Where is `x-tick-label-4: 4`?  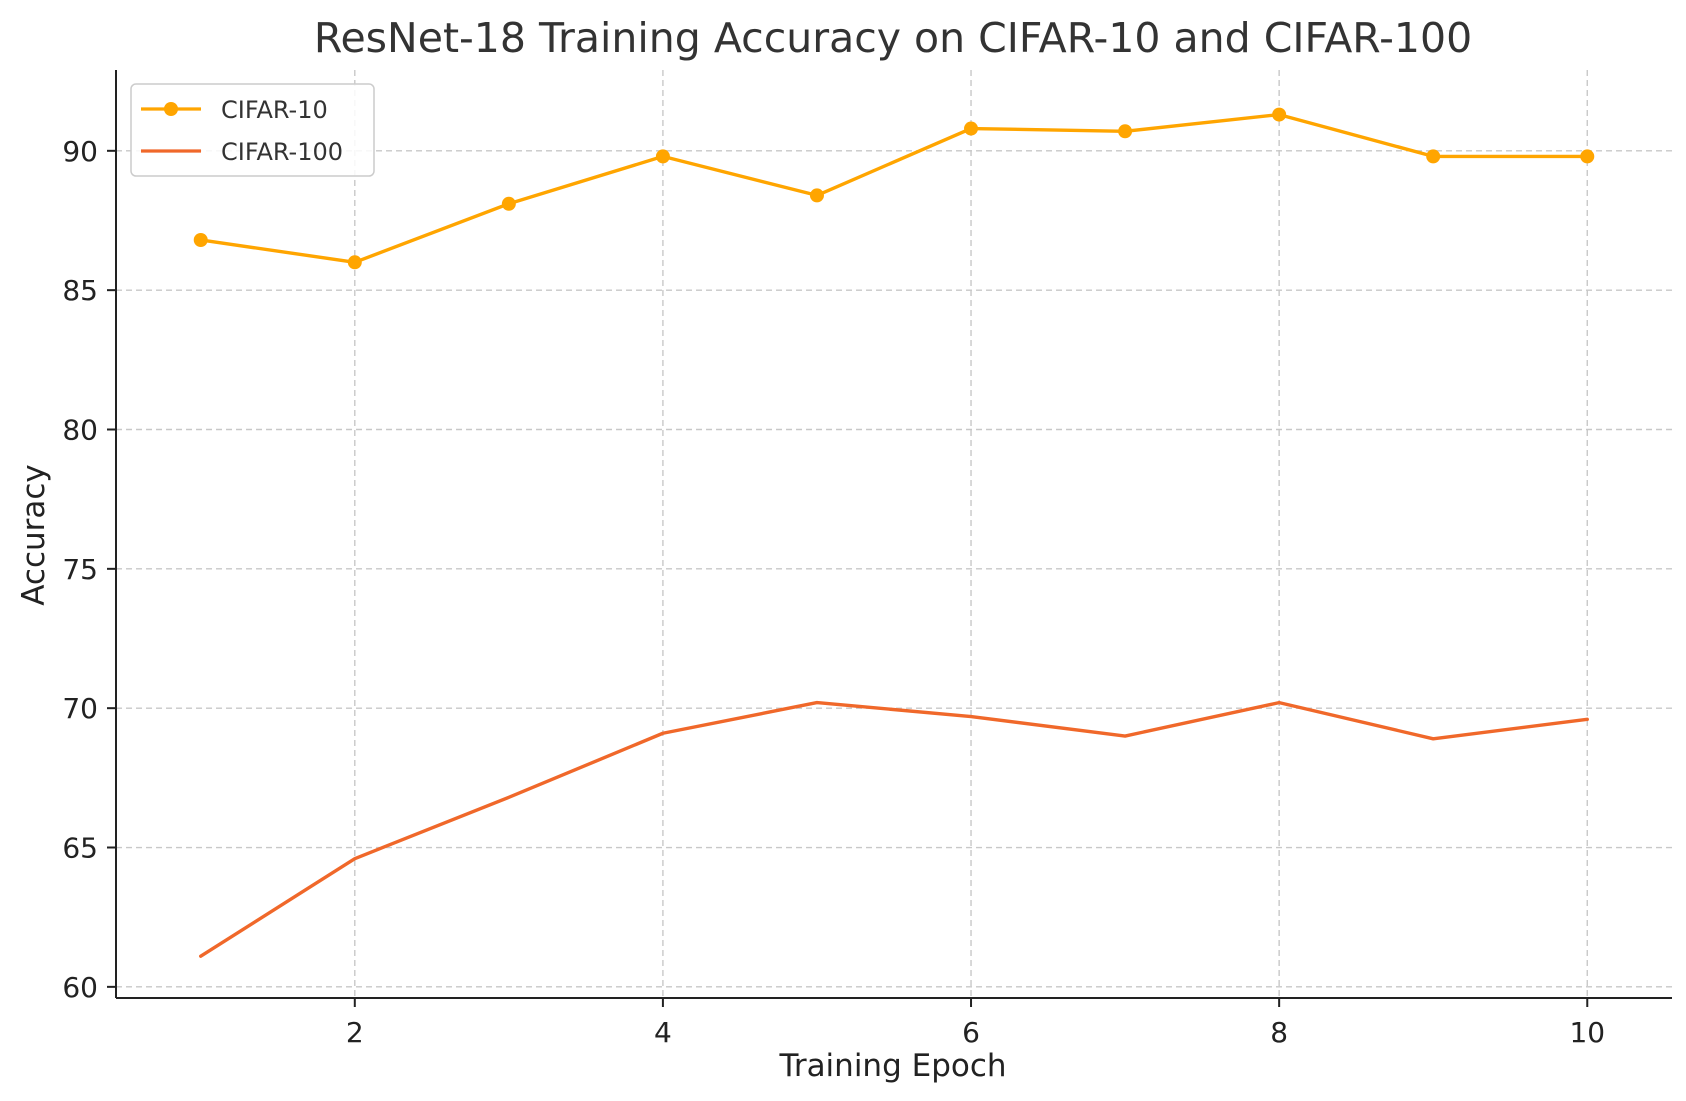
x-tick-label-4: 4 is located at coordinates (663, 1032).